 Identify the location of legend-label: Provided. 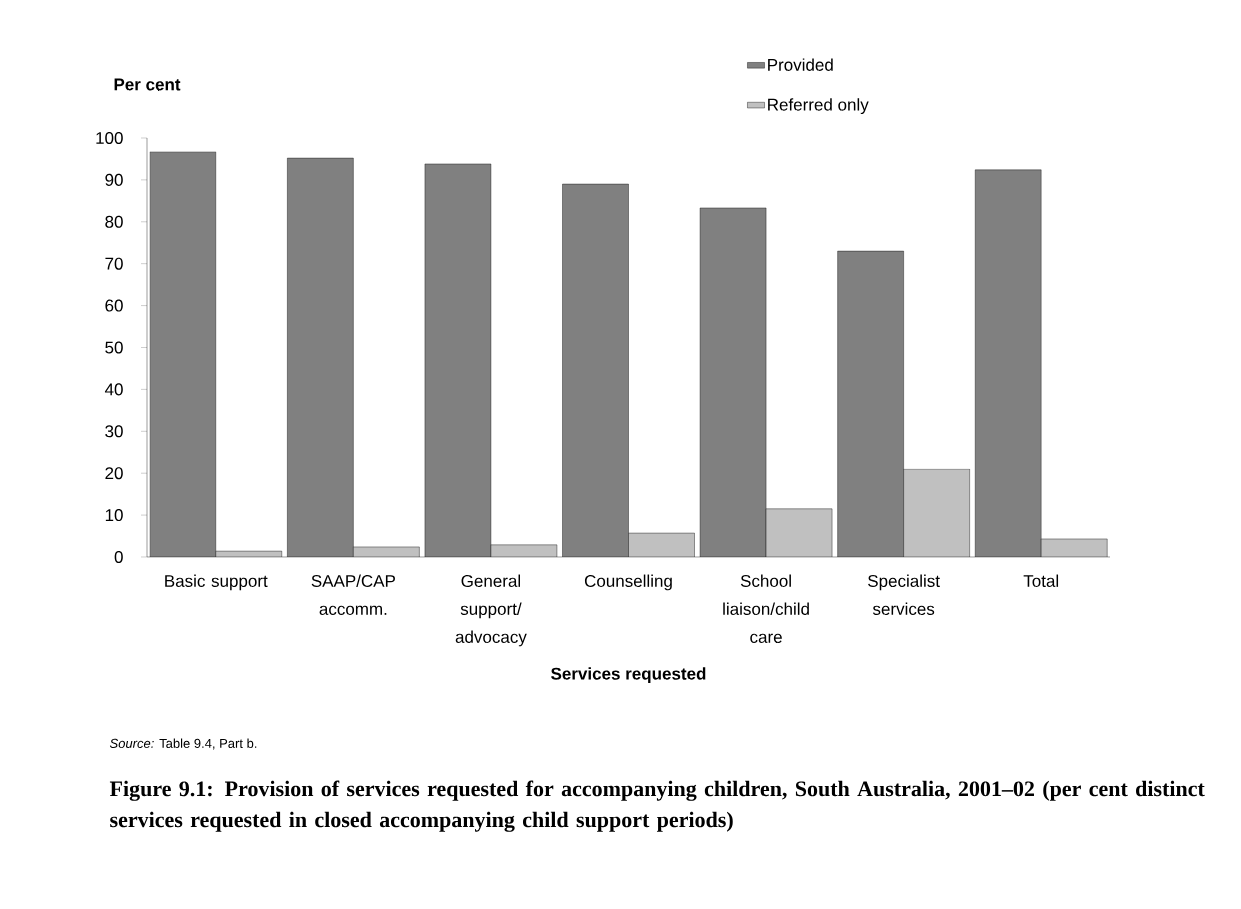
(800, 64).